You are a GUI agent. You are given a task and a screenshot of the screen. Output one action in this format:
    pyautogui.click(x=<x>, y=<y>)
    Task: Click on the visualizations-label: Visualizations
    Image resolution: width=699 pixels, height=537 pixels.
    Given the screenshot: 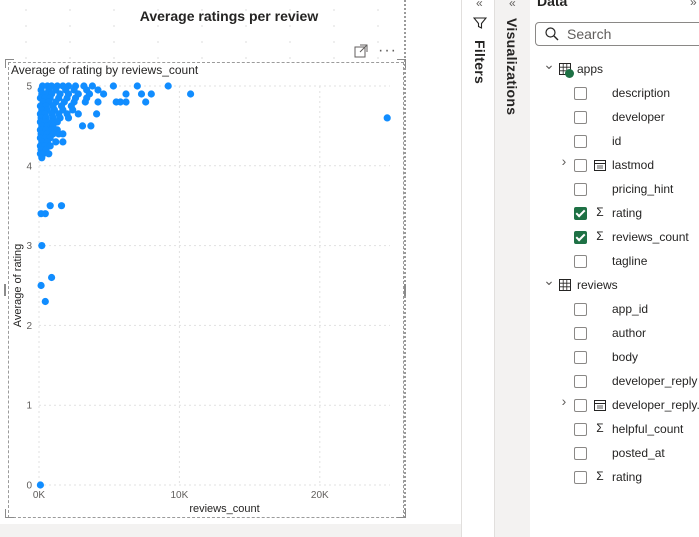 What is the action you would take?
    pyautogui.click(x=512, y=67)
    